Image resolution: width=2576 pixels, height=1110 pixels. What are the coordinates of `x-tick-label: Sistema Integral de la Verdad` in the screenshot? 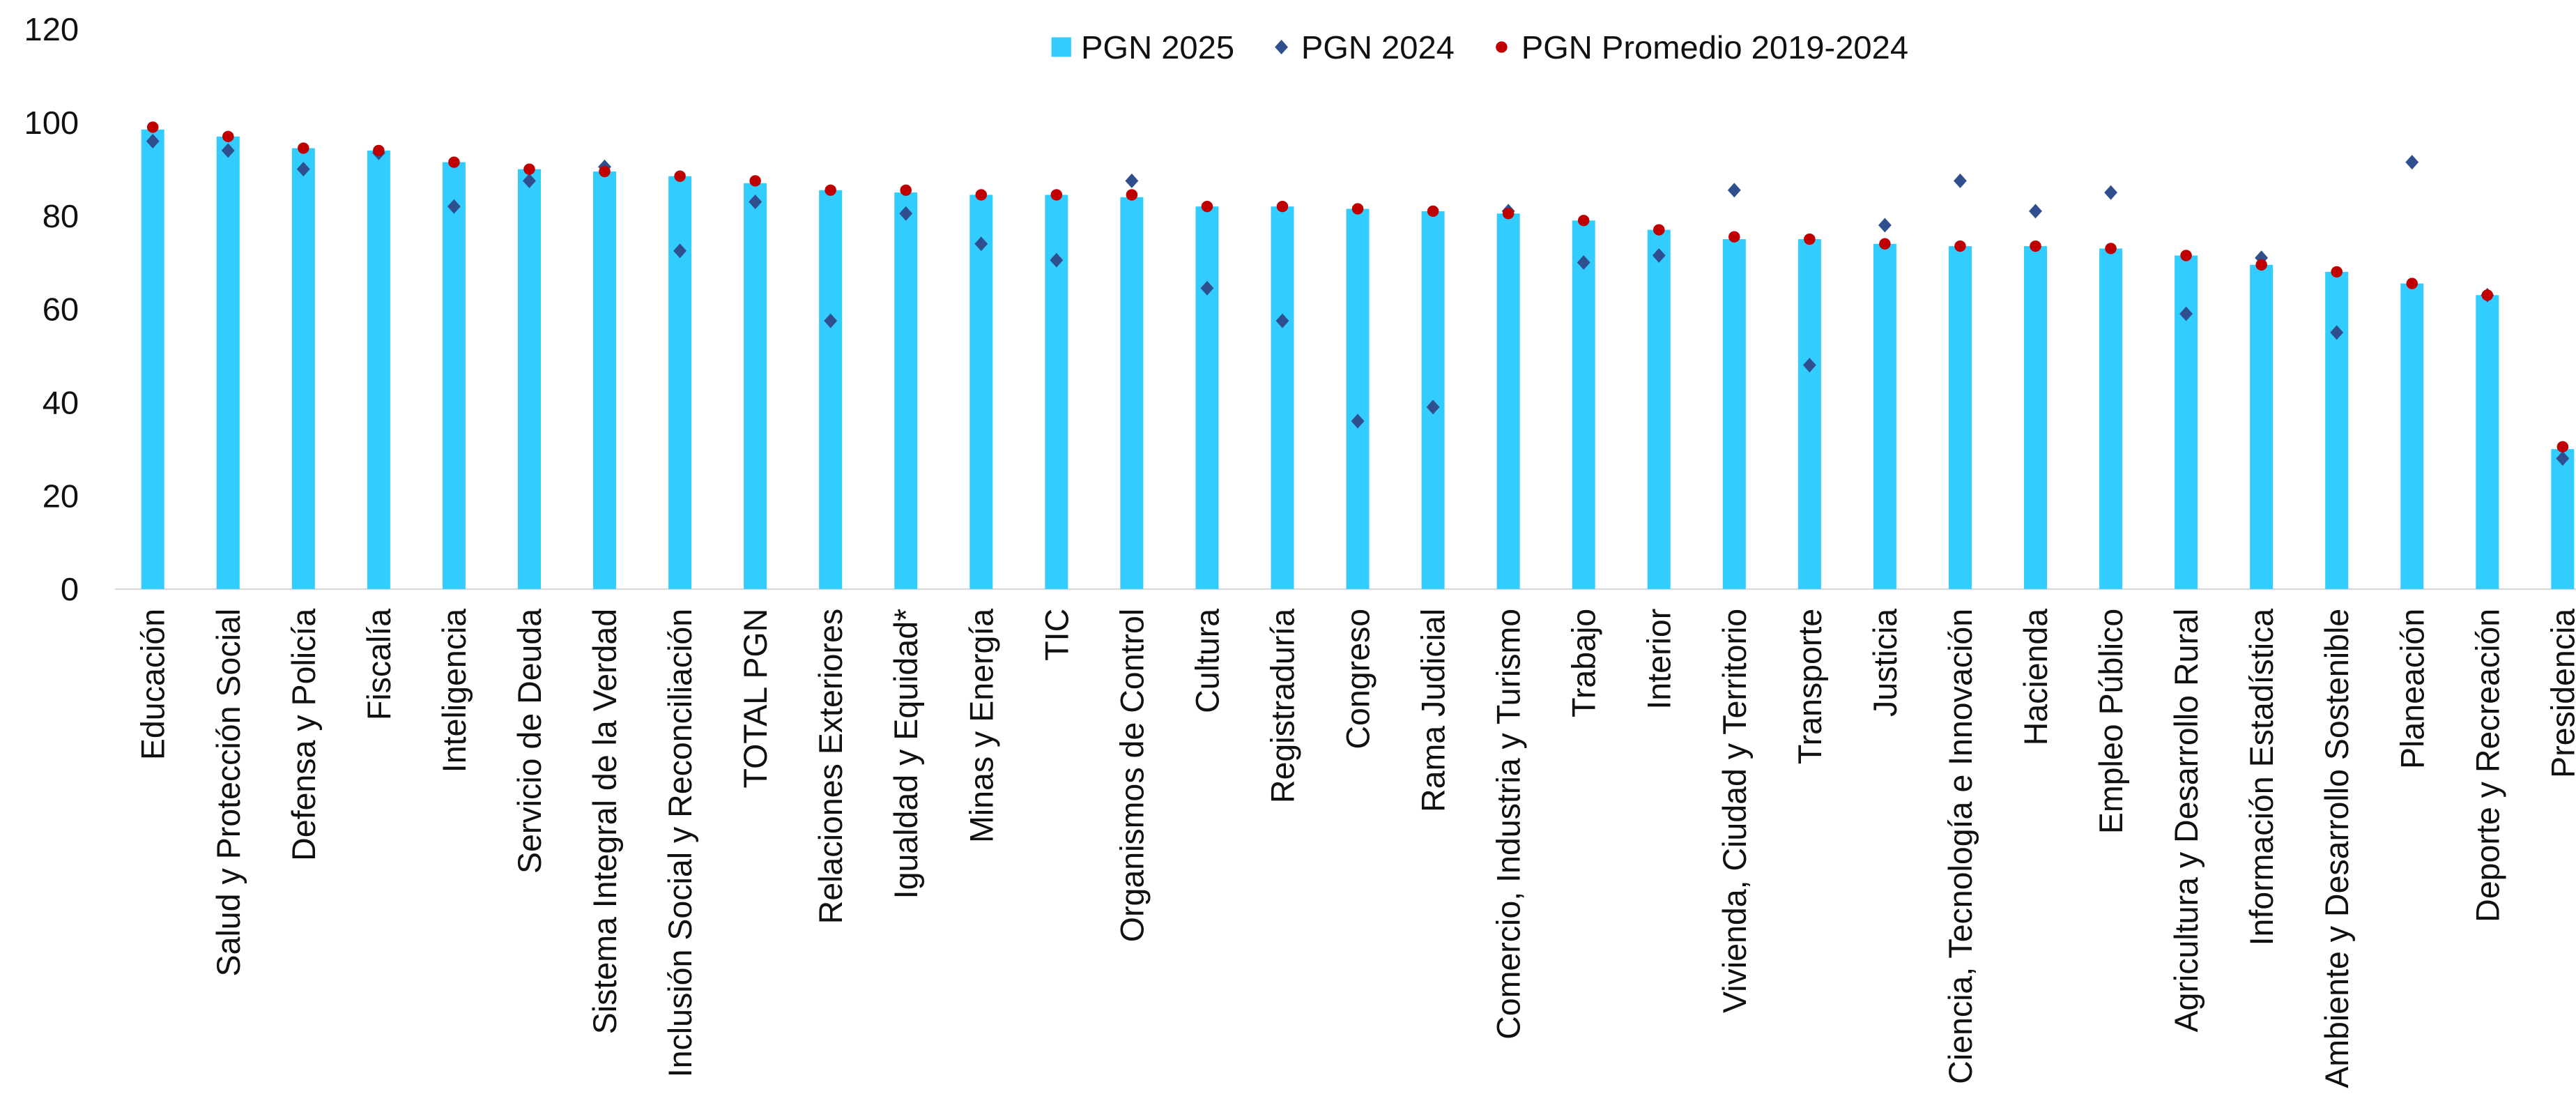 It's located at (605, 821).